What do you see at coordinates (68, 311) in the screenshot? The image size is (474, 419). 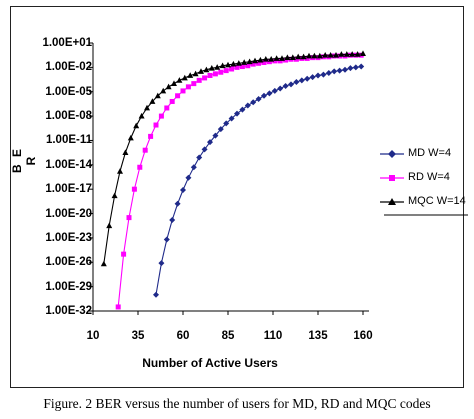 I see `y-tick-label: 1.00E-32` at bounding box center [68, 311].